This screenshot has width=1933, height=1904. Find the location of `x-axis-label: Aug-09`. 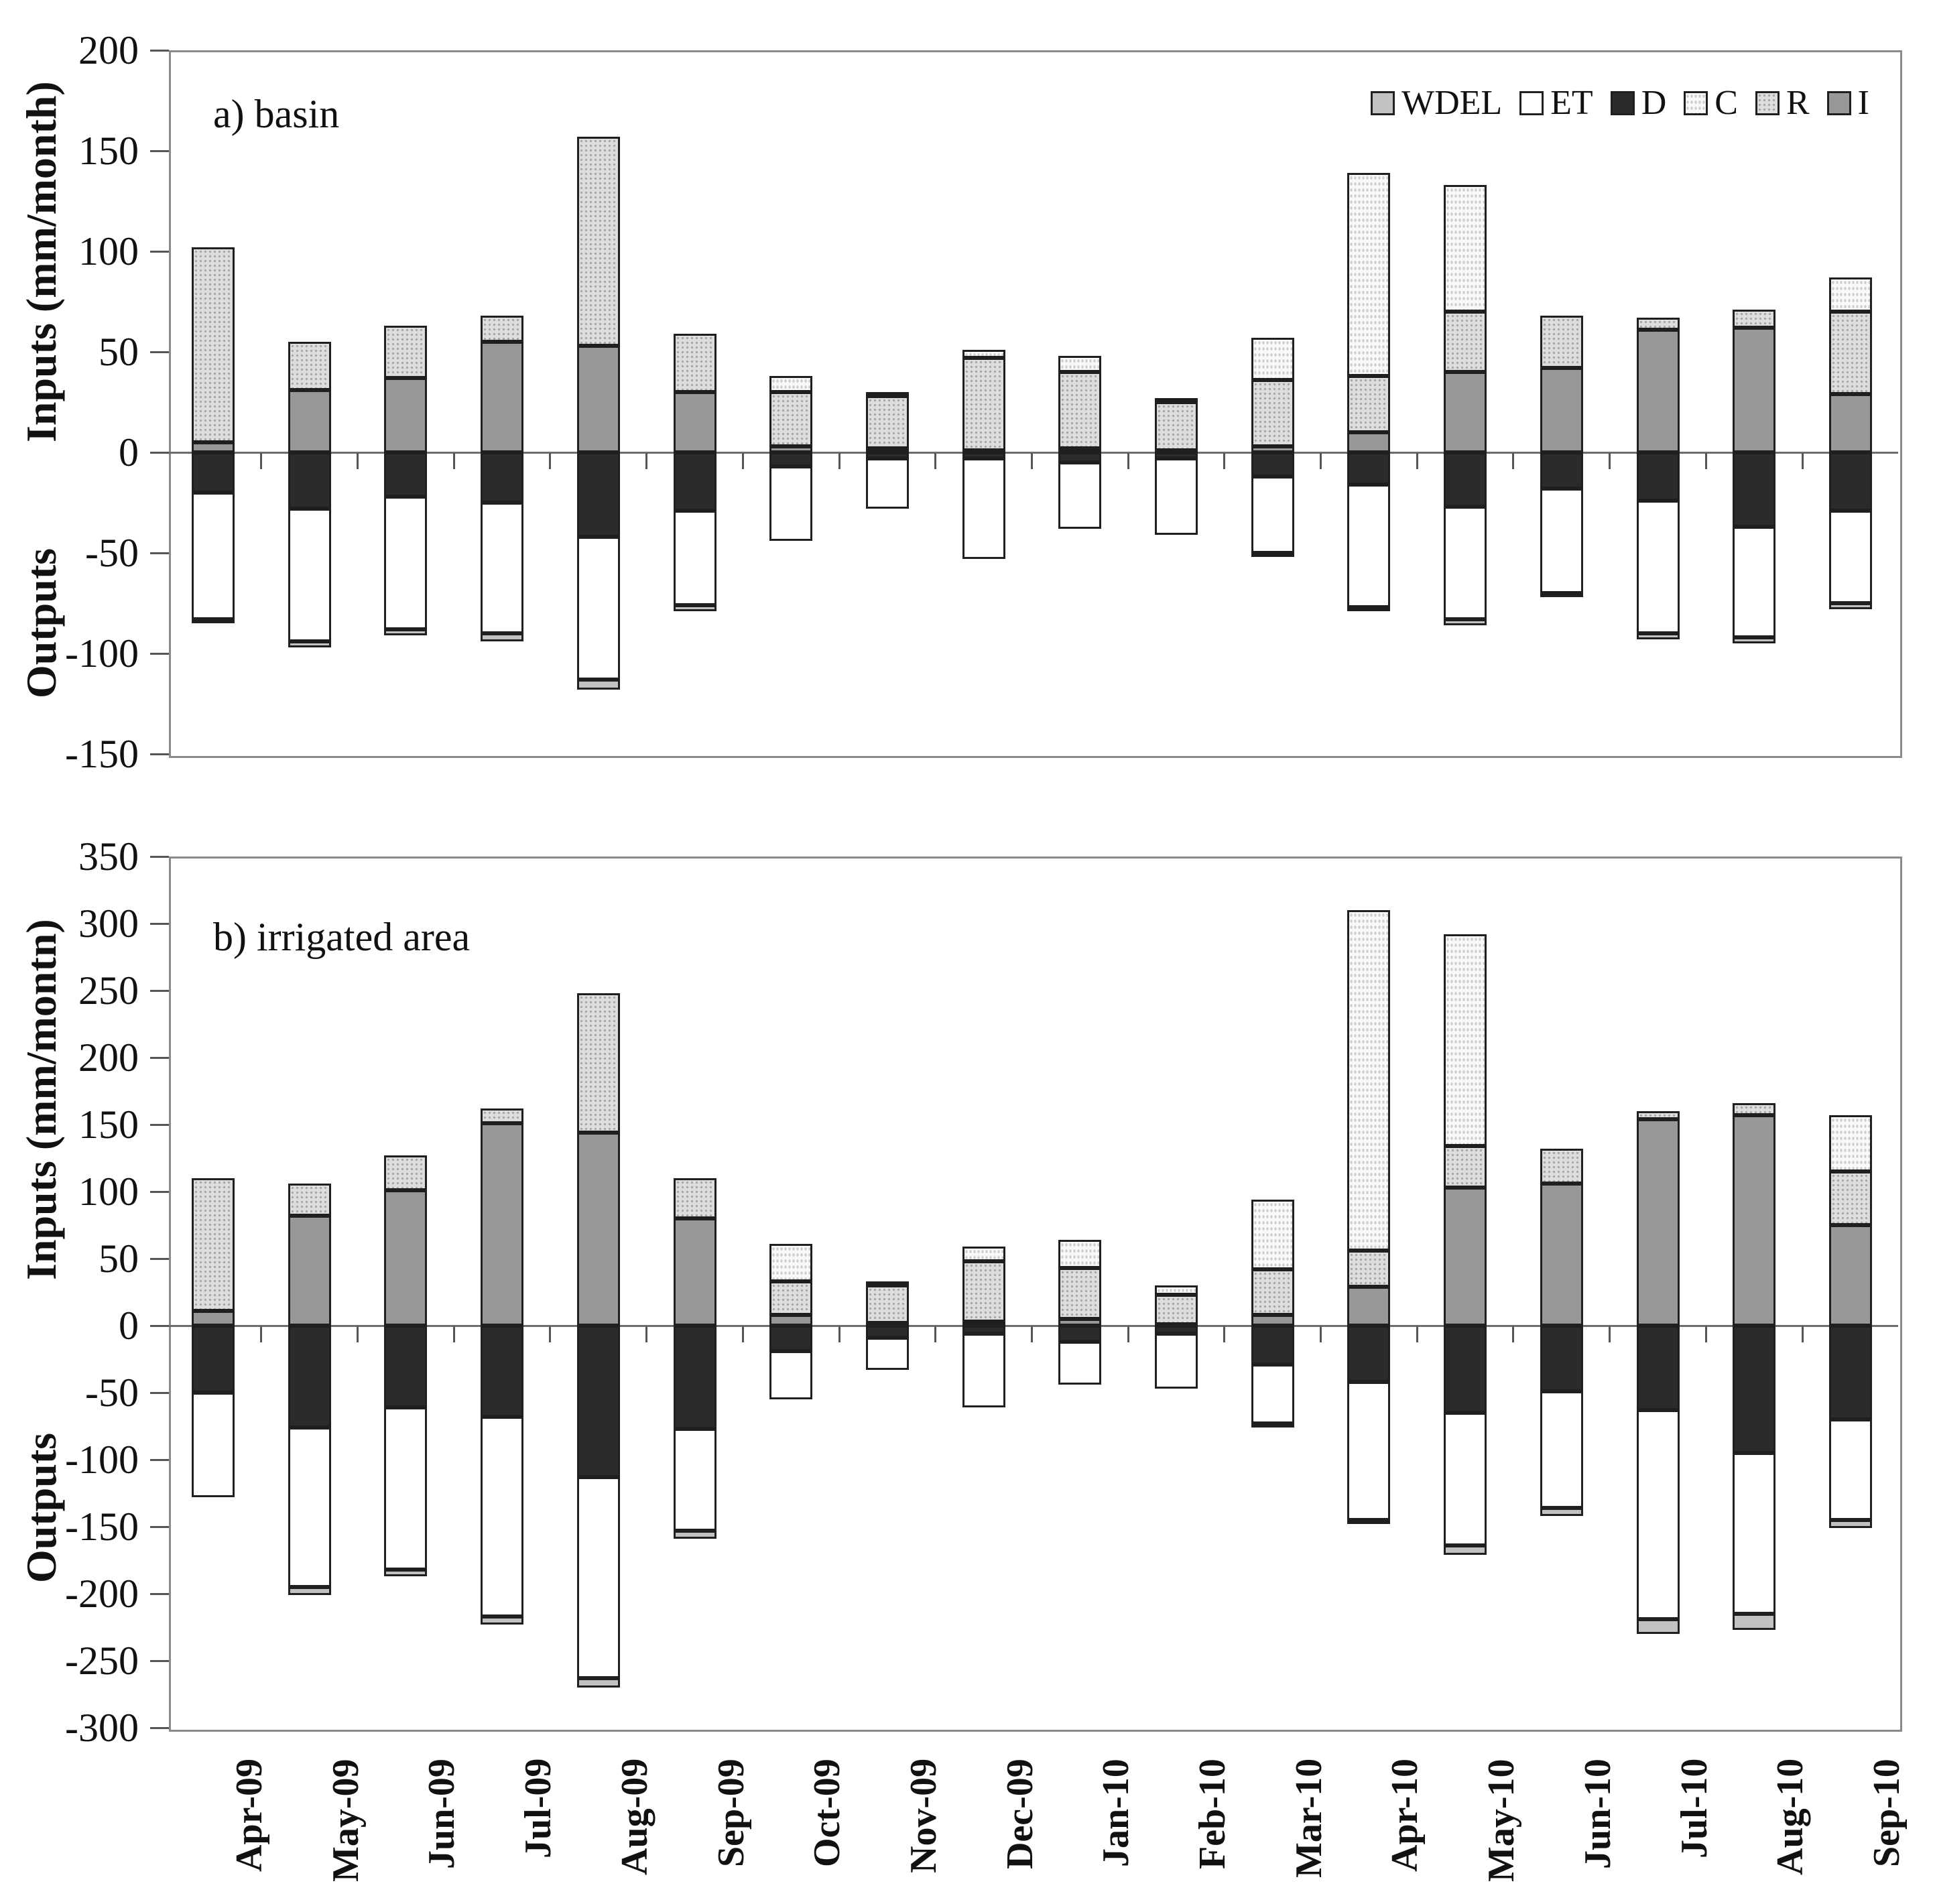

x-axis-label: Aug-09 is located at coordinates (634, 1816).